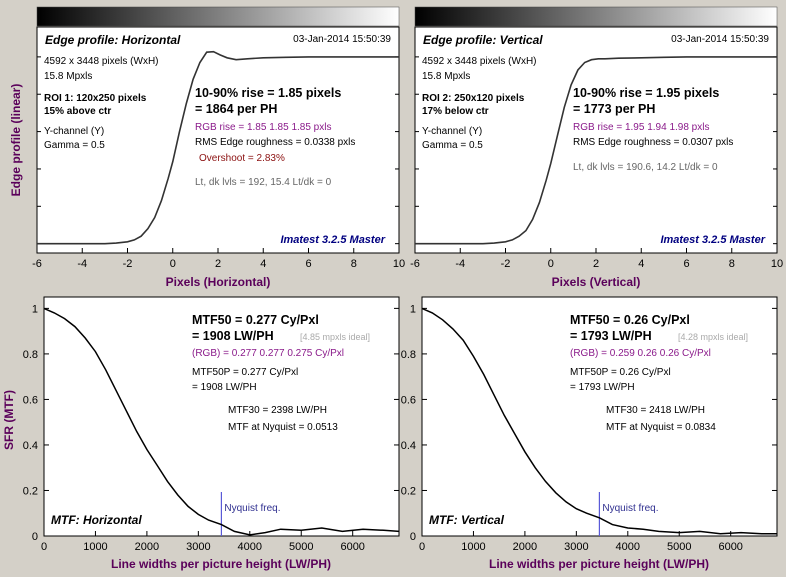  What do you see at coordinates (641, 127) in the screenshot?
I see `rgb-rise: RGB rise = 1.95 1.94 1.98 pxls` at bounding box center [641, 127].